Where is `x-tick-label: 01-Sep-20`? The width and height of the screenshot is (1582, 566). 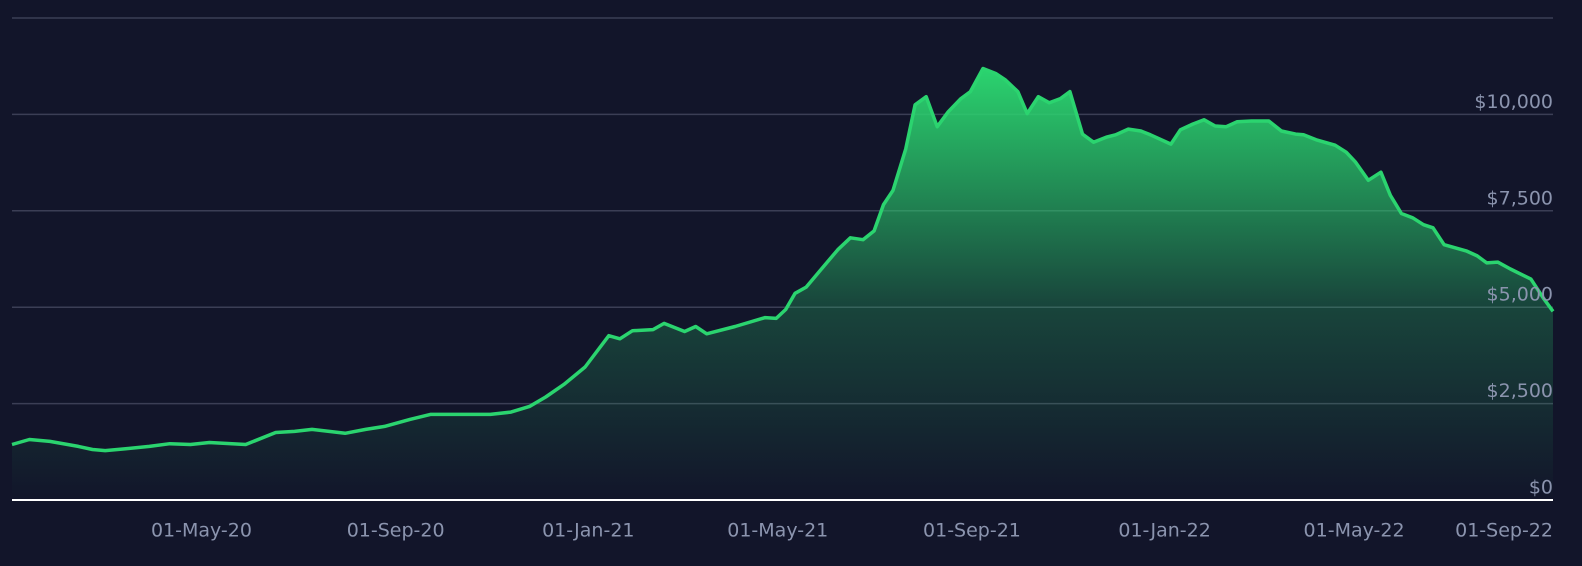 x-tick-label: 01-Sep-20 is located at coordinates (396, 531).